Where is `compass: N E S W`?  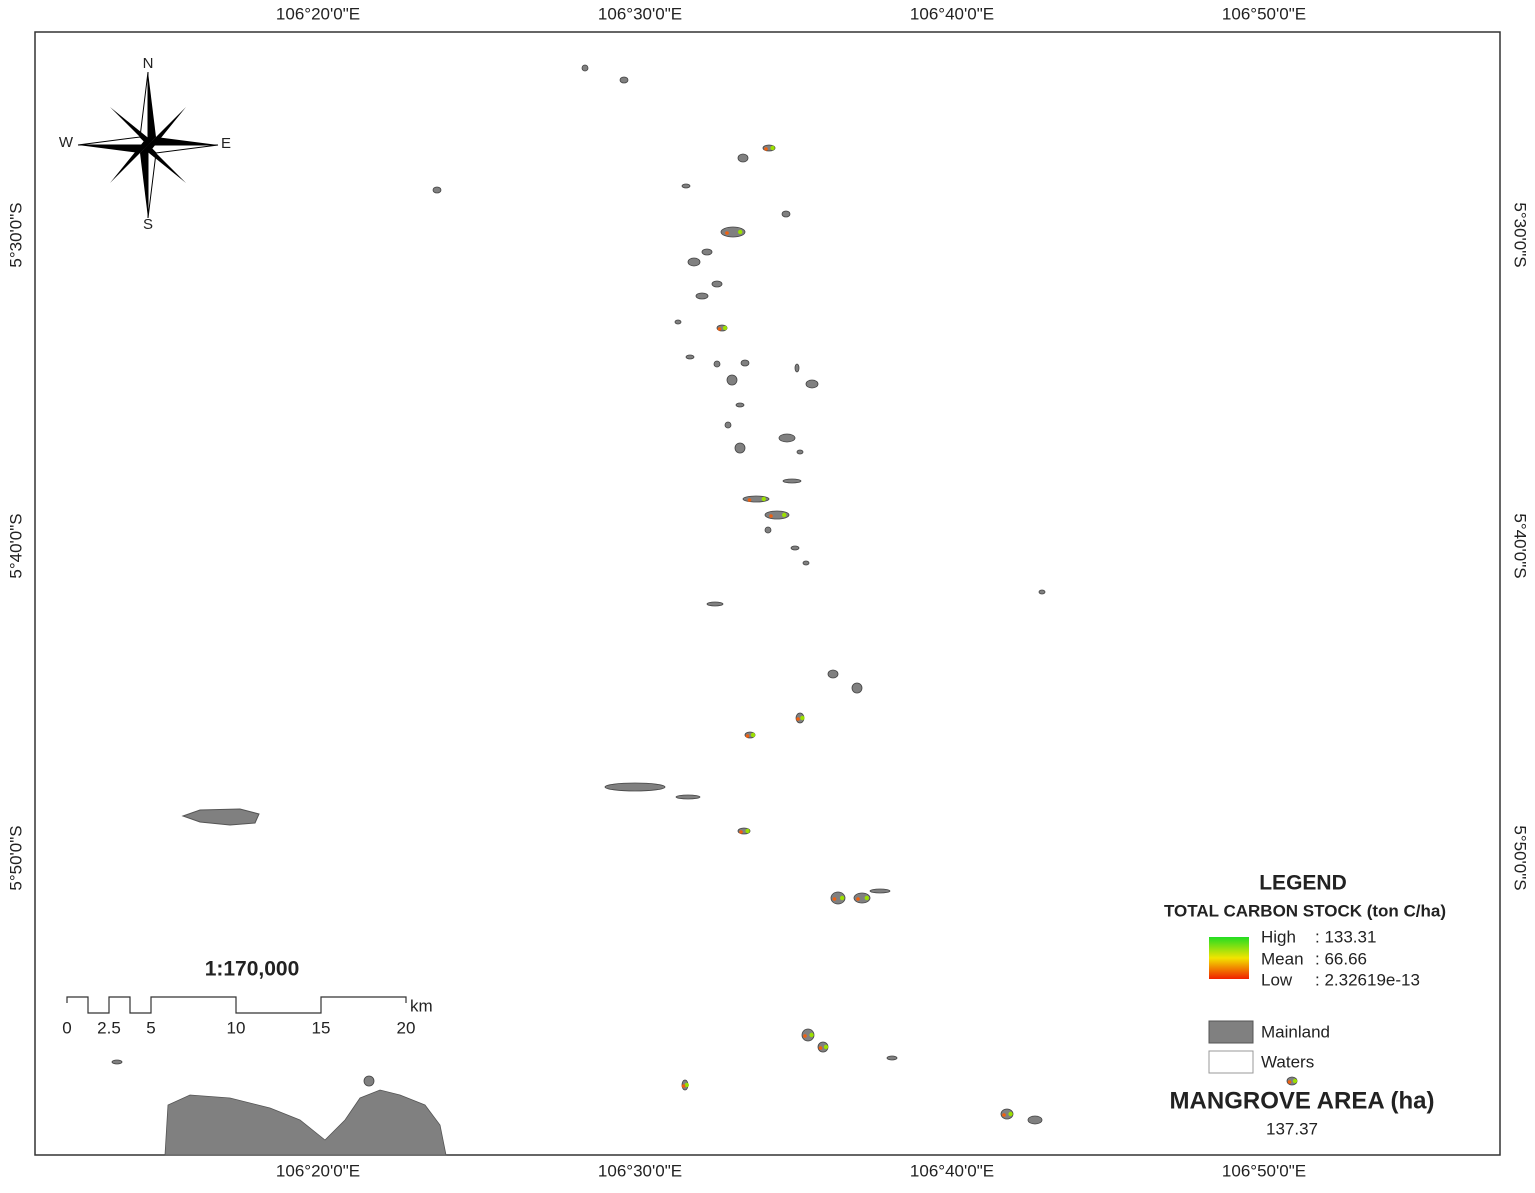
compass: N E S W is located at coordinates (145, 144).